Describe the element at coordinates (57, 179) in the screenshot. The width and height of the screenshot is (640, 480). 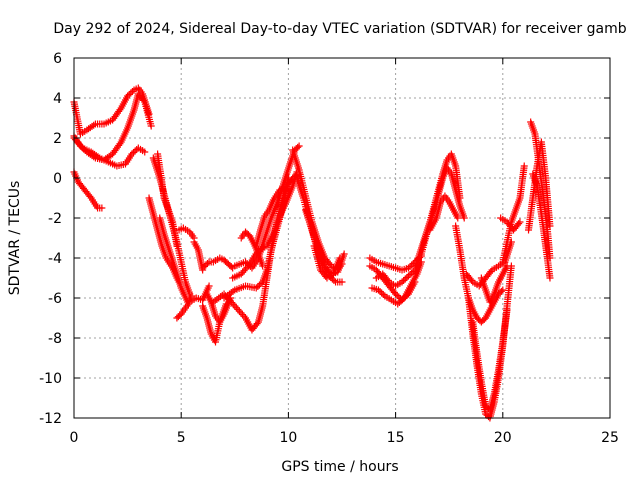
I see `y-tick-label: 0` at that location.